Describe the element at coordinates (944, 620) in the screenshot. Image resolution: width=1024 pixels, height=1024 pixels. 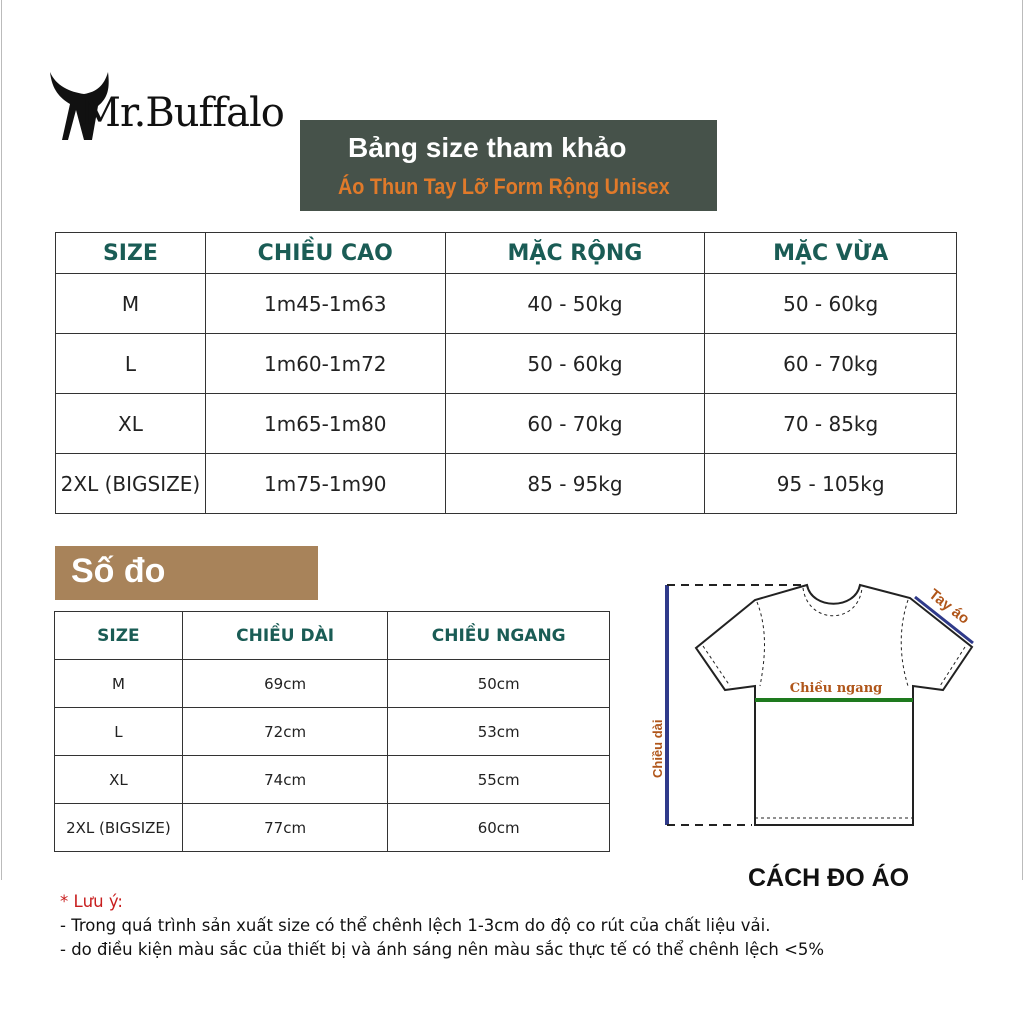
I see `sleeve-measure-line` at that location.